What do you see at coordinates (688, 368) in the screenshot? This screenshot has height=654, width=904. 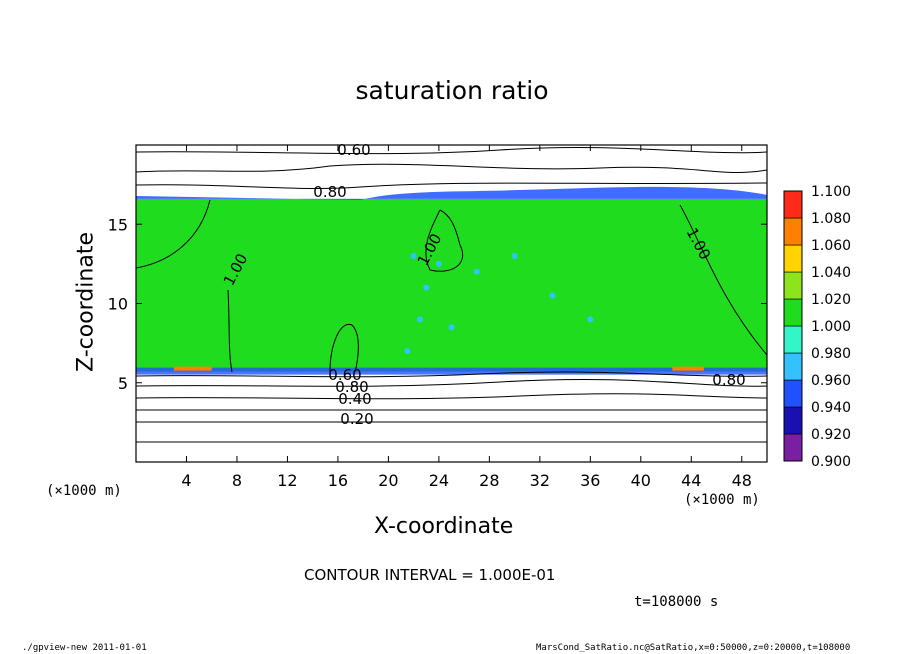 I see `hot-spot-right` at bounding box center [688, 368].